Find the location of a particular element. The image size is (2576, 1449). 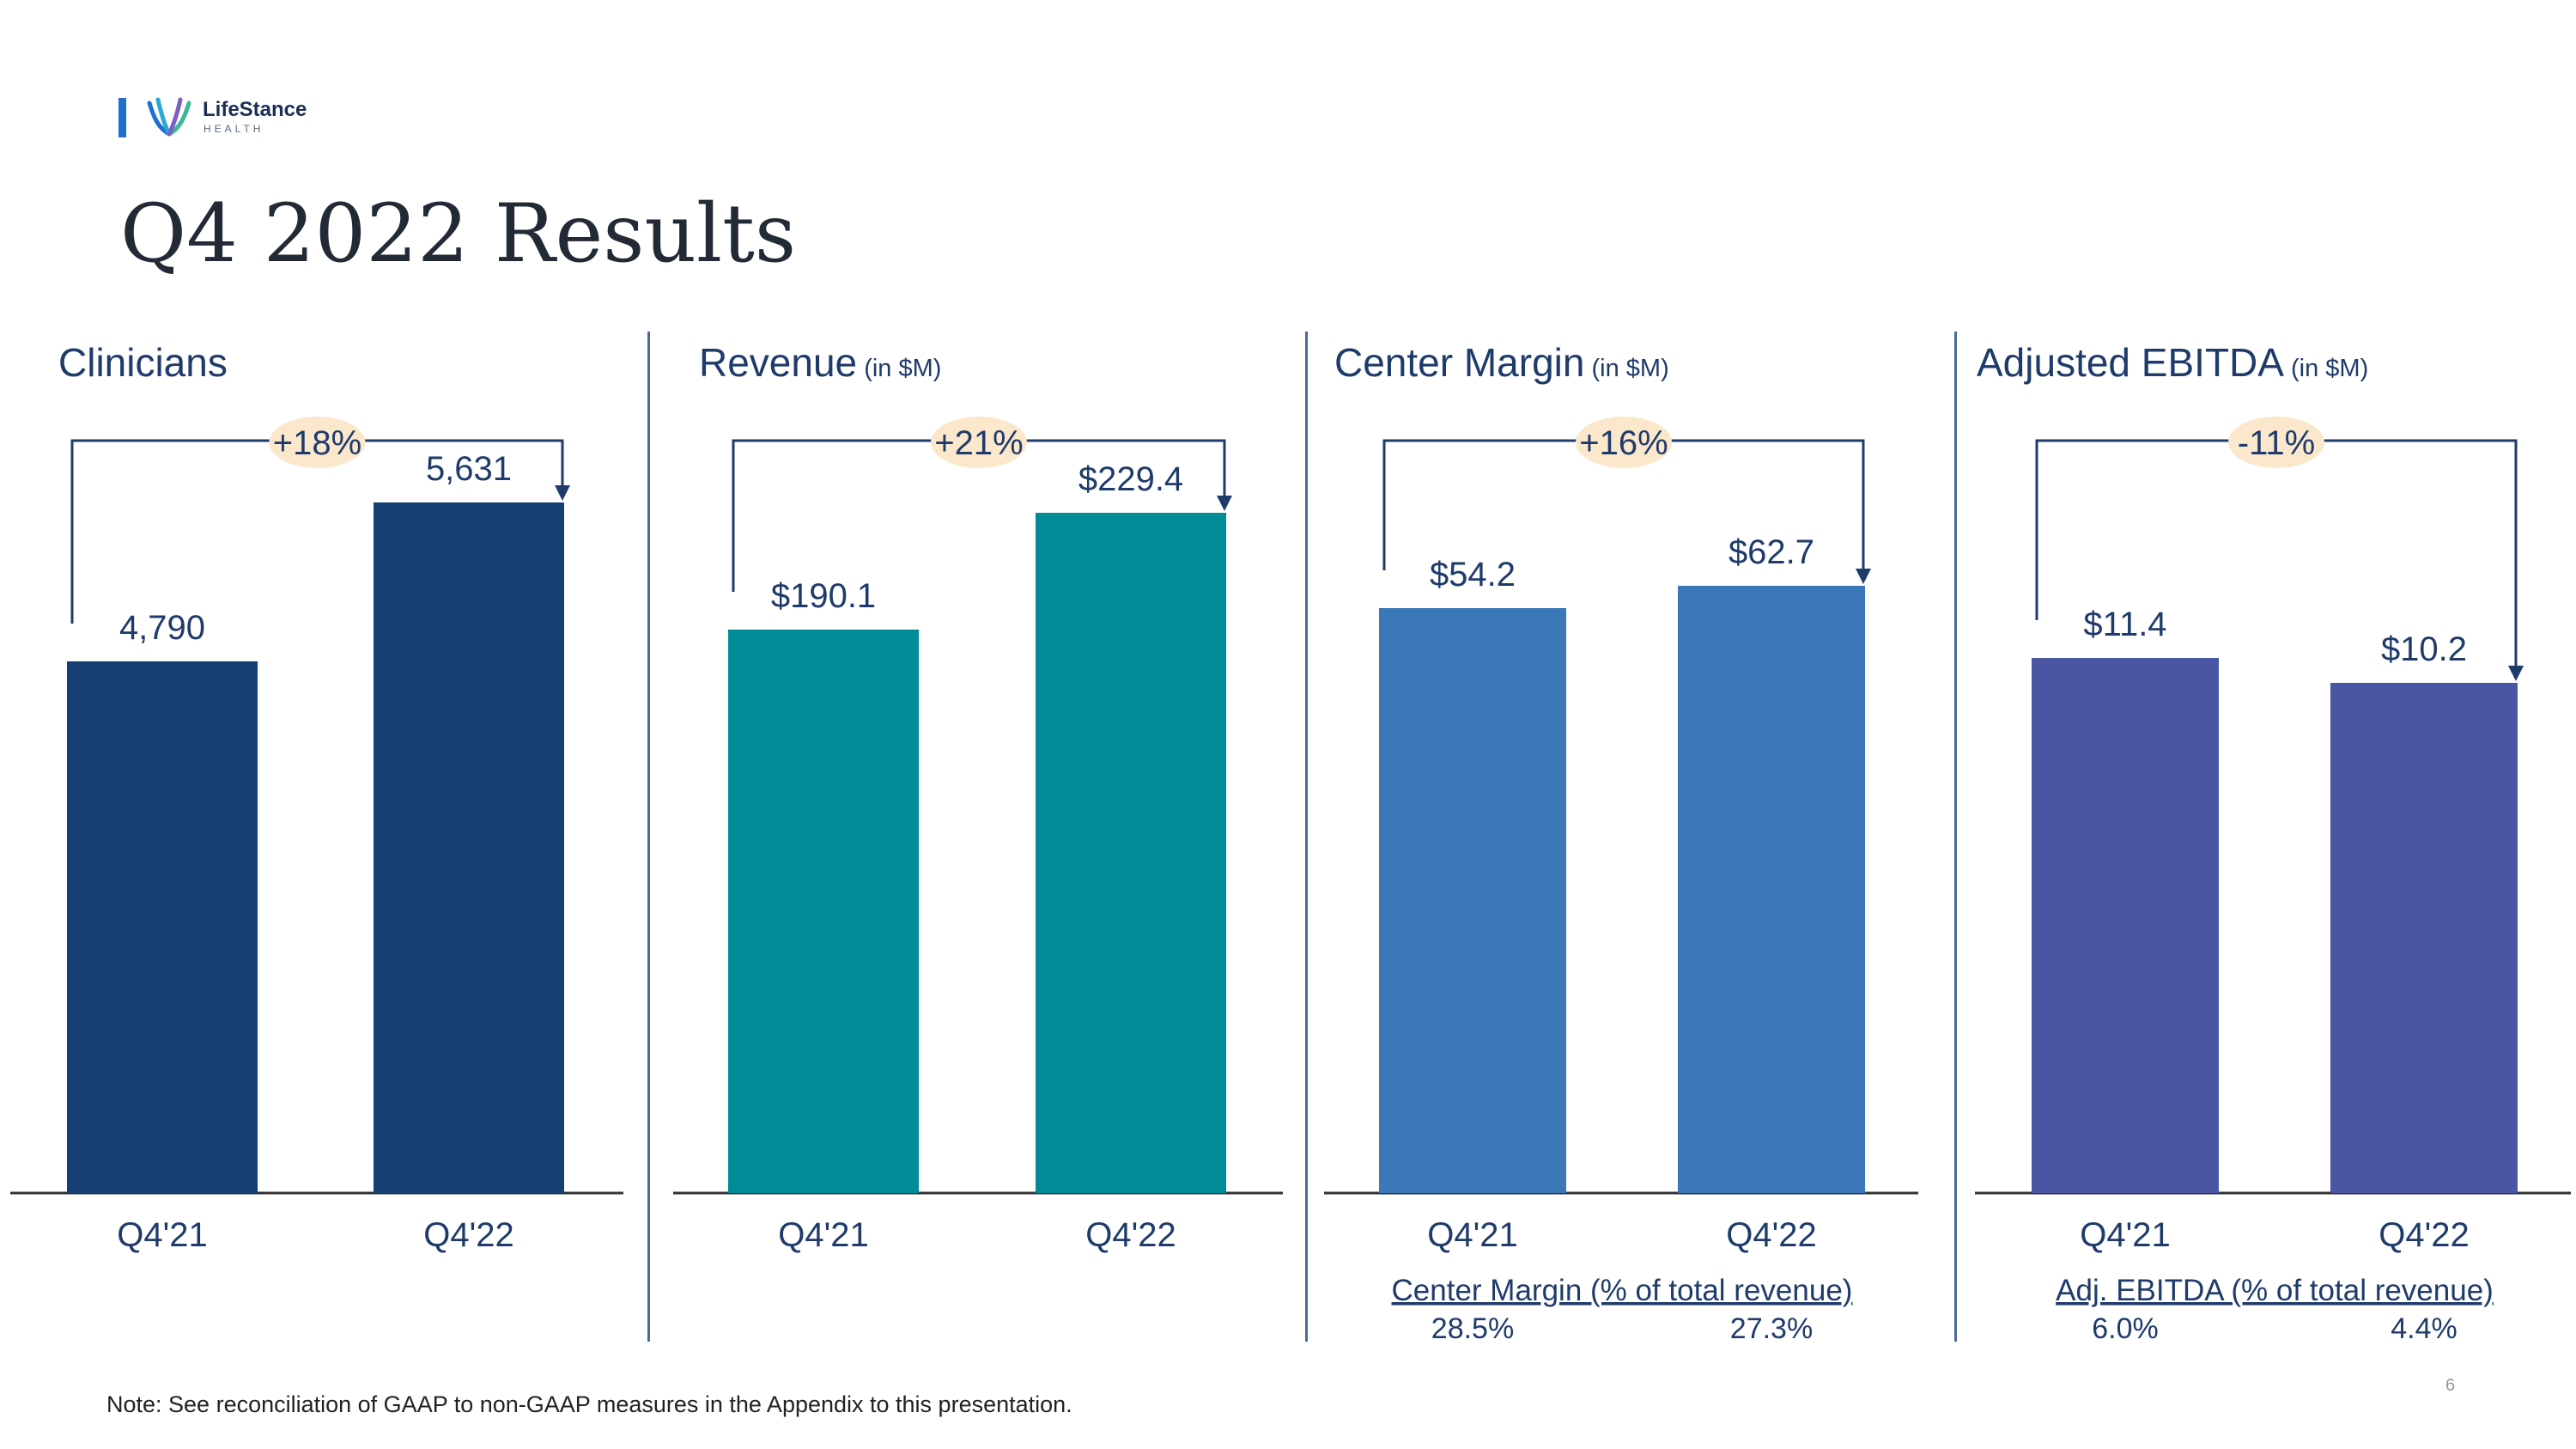

data-label: $62.7 is located at coordinates (1771, 552).